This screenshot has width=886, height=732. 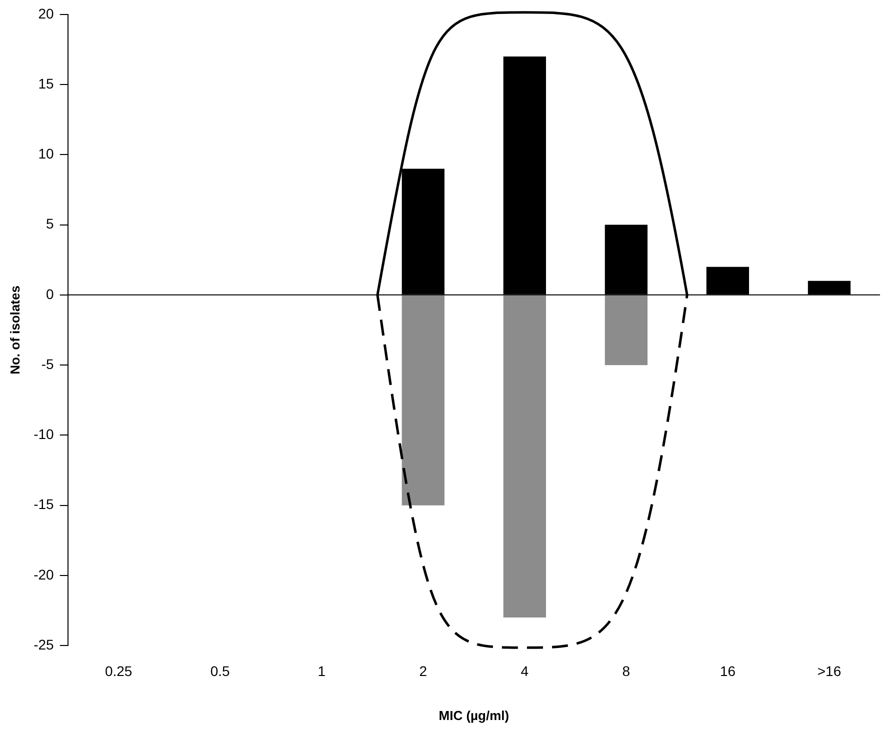 What do you see at coordinates (626, 670) in the screenshot?
I see `x-tick-label: 8` at bounding box center [626, 670].